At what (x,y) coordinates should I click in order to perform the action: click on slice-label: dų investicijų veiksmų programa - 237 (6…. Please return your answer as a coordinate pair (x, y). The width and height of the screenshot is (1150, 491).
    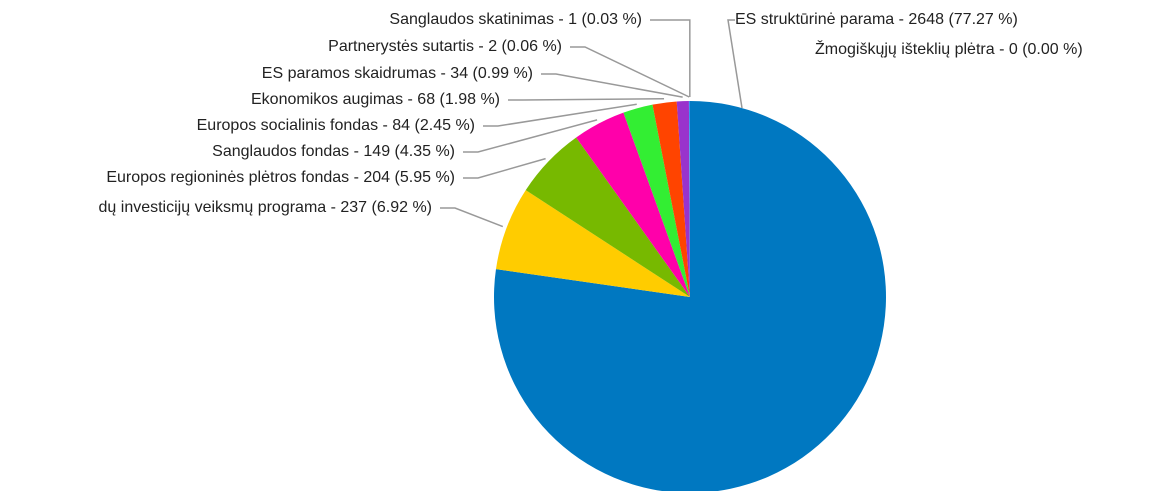
    Looking at the image, I should click on (265, 207).